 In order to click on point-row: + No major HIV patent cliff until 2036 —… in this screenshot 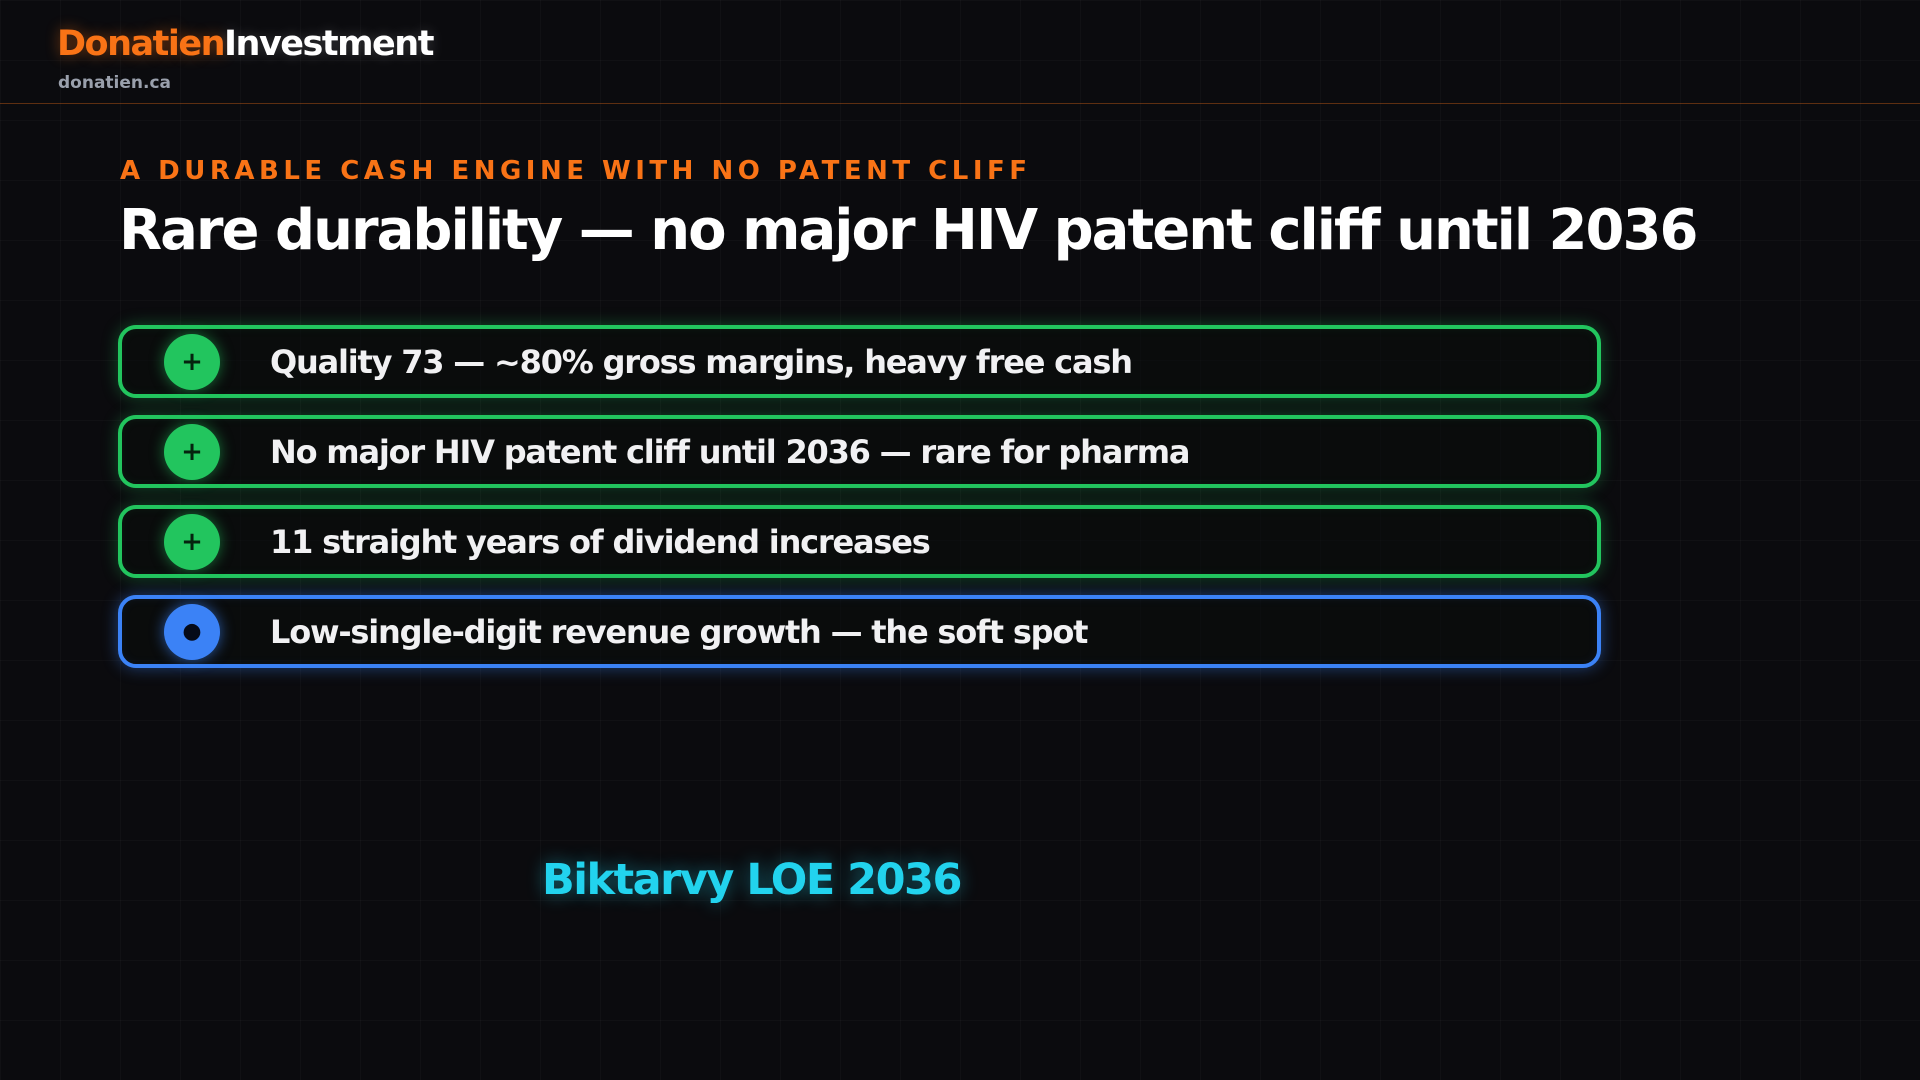, I will do `click(859, 451)`.